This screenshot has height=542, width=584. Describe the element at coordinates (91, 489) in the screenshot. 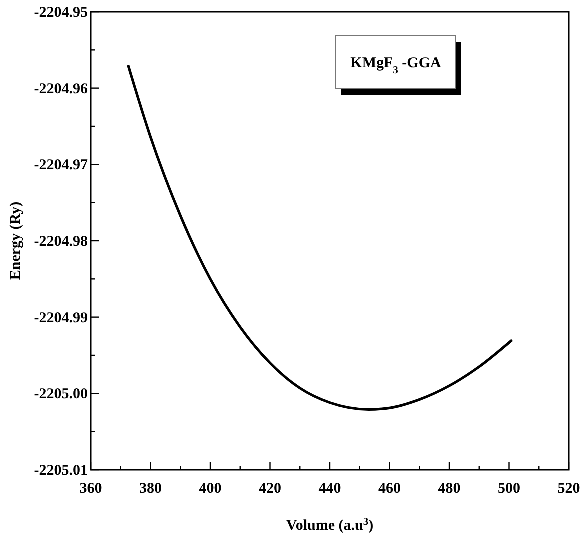

I see `x-tick-label: 360` at that location.